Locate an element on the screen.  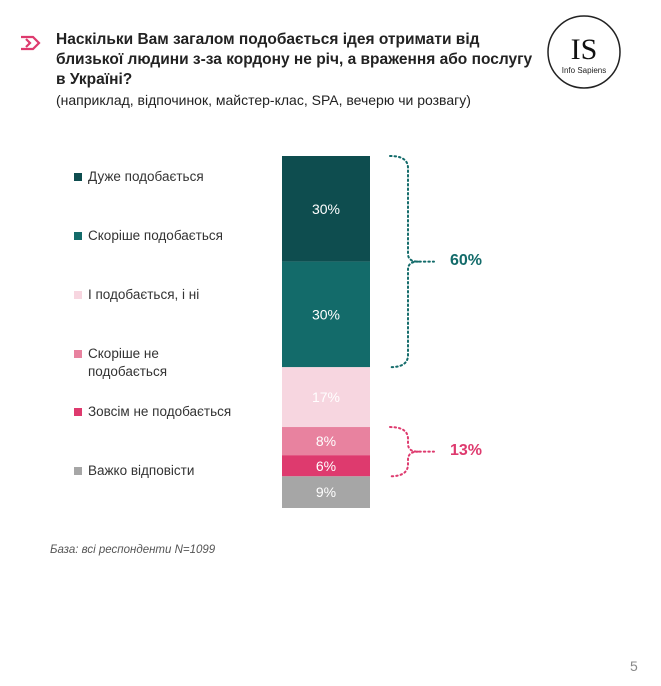
legend-label: Зовсім не подобається is located at coordinates (160, 411).